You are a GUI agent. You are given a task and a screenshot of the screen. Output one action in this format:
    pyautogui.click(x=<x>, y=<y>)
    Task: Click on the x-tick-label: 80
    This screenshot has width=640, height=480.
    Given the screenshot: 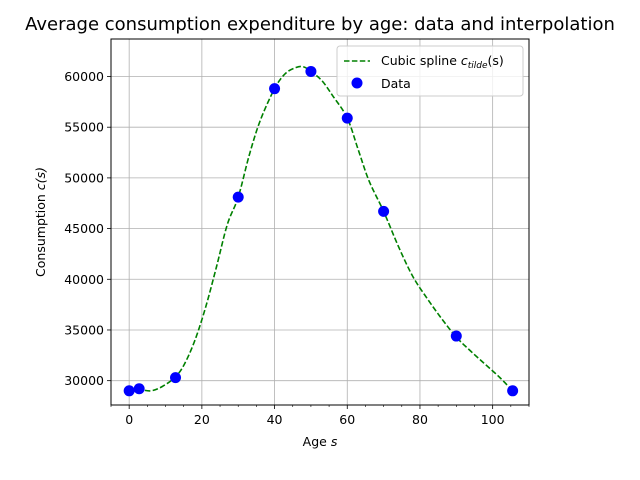 What is the action you would take?
    pyautogui.click(x=420, y=419)
    